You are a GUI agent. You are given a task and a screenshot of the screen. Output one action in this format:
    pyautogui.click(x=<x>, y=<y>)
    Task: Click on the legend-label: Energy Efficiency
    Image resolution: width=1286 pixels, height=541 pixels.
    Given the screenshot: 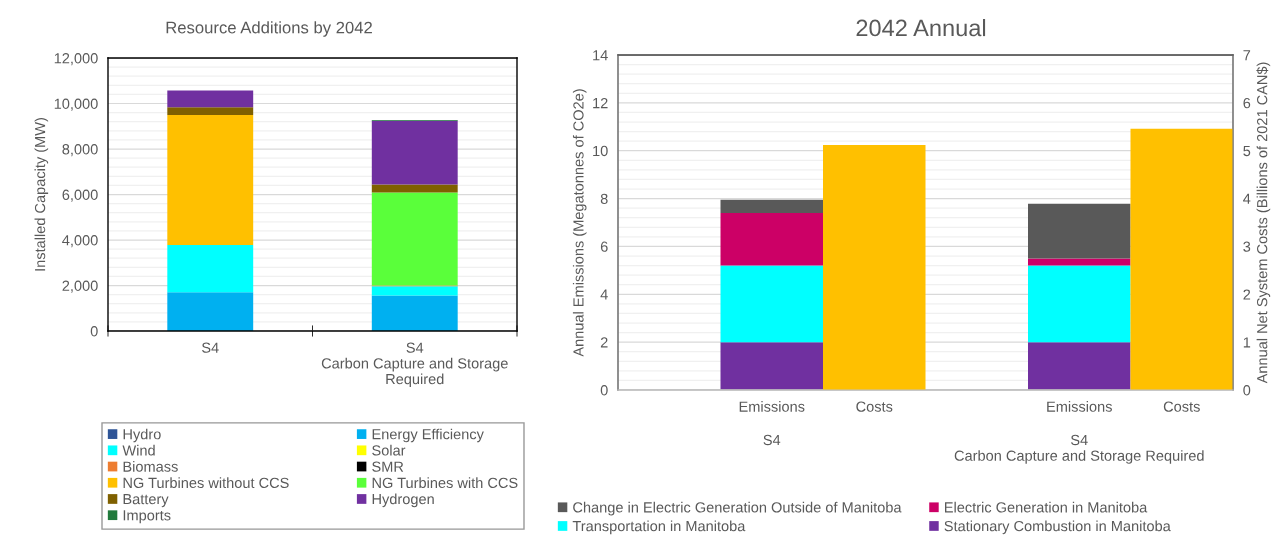 What is the action you would take?
    pyautogui.click(x=428, y=435)
    